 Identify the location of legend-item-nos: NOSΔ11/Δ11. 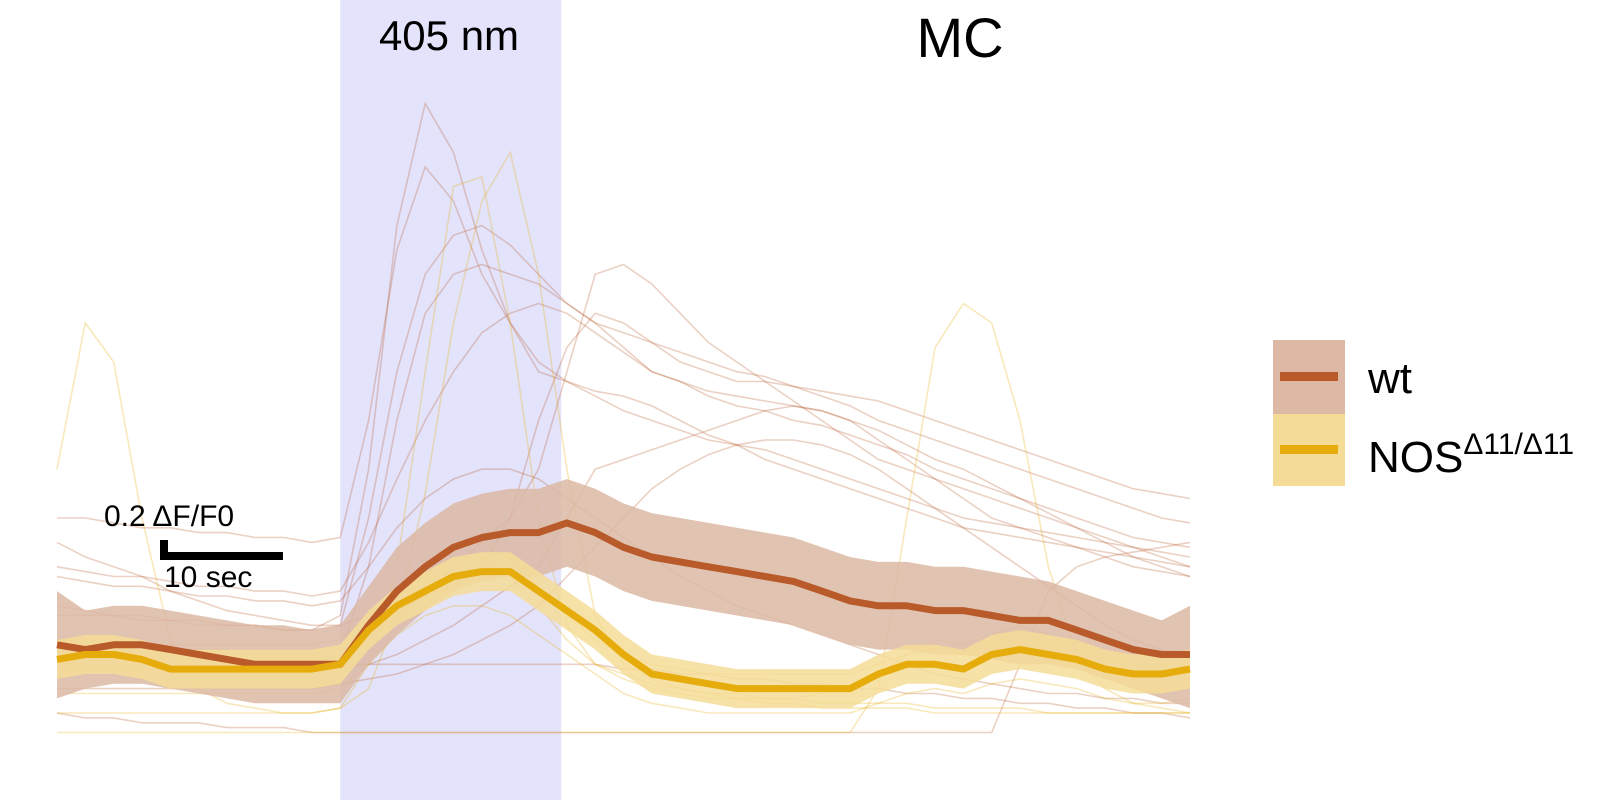
(1423, 450).